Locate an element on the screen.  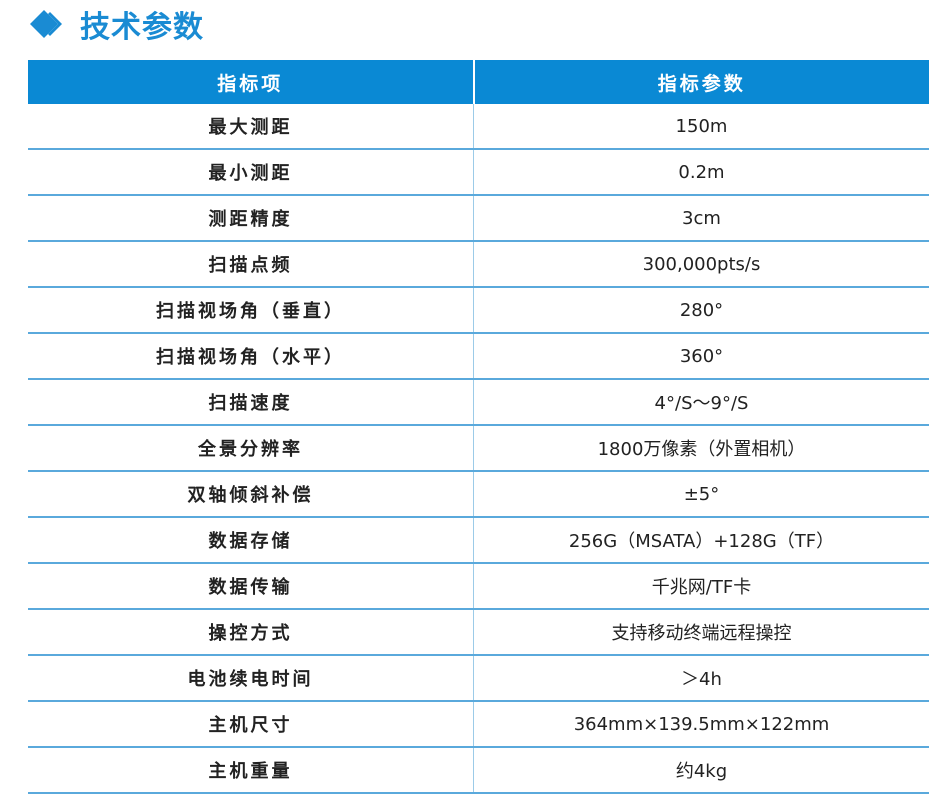
spec-value: 3cm is located at coordinates (701, 218).